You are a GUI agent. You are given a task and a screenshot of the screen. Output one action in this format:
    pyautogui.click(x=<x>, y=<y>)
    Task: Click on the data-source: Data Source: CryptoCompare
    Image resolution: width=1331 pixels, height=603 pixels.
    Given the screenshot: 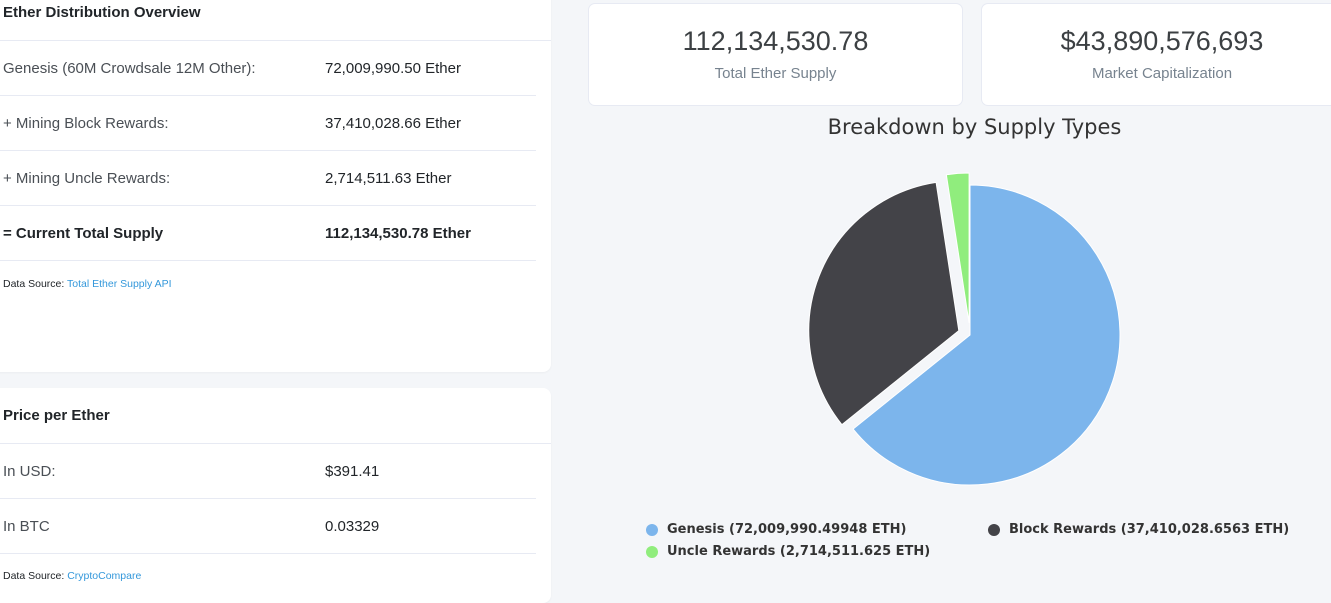 What is the action you would take?
    pyautogui.click(x=275, y=568)
    